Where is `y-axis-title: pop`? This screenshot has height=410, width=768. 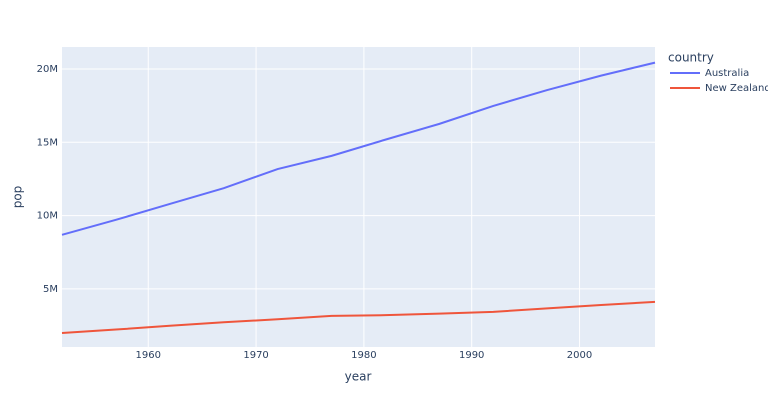 y-axis-title: pop is located at coordinates (18, 197).